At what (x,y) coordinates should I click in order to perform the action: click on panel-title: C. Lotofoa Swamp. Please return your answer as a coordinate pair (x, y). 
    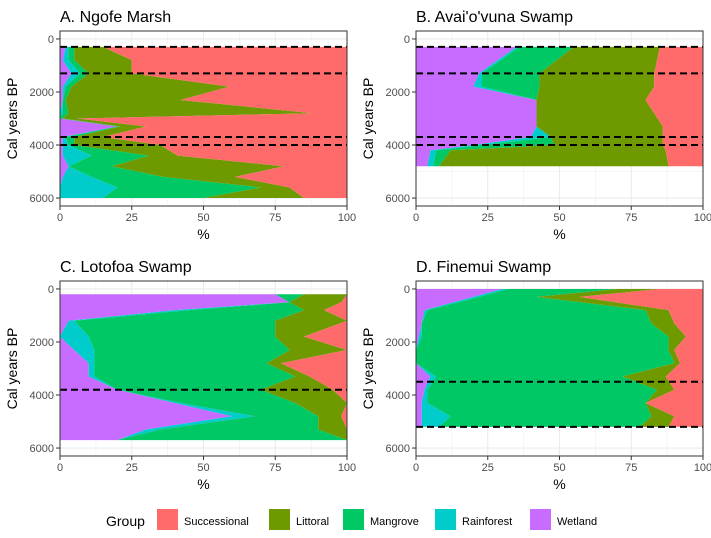
    Looking at the image, I should click on (126, 267).